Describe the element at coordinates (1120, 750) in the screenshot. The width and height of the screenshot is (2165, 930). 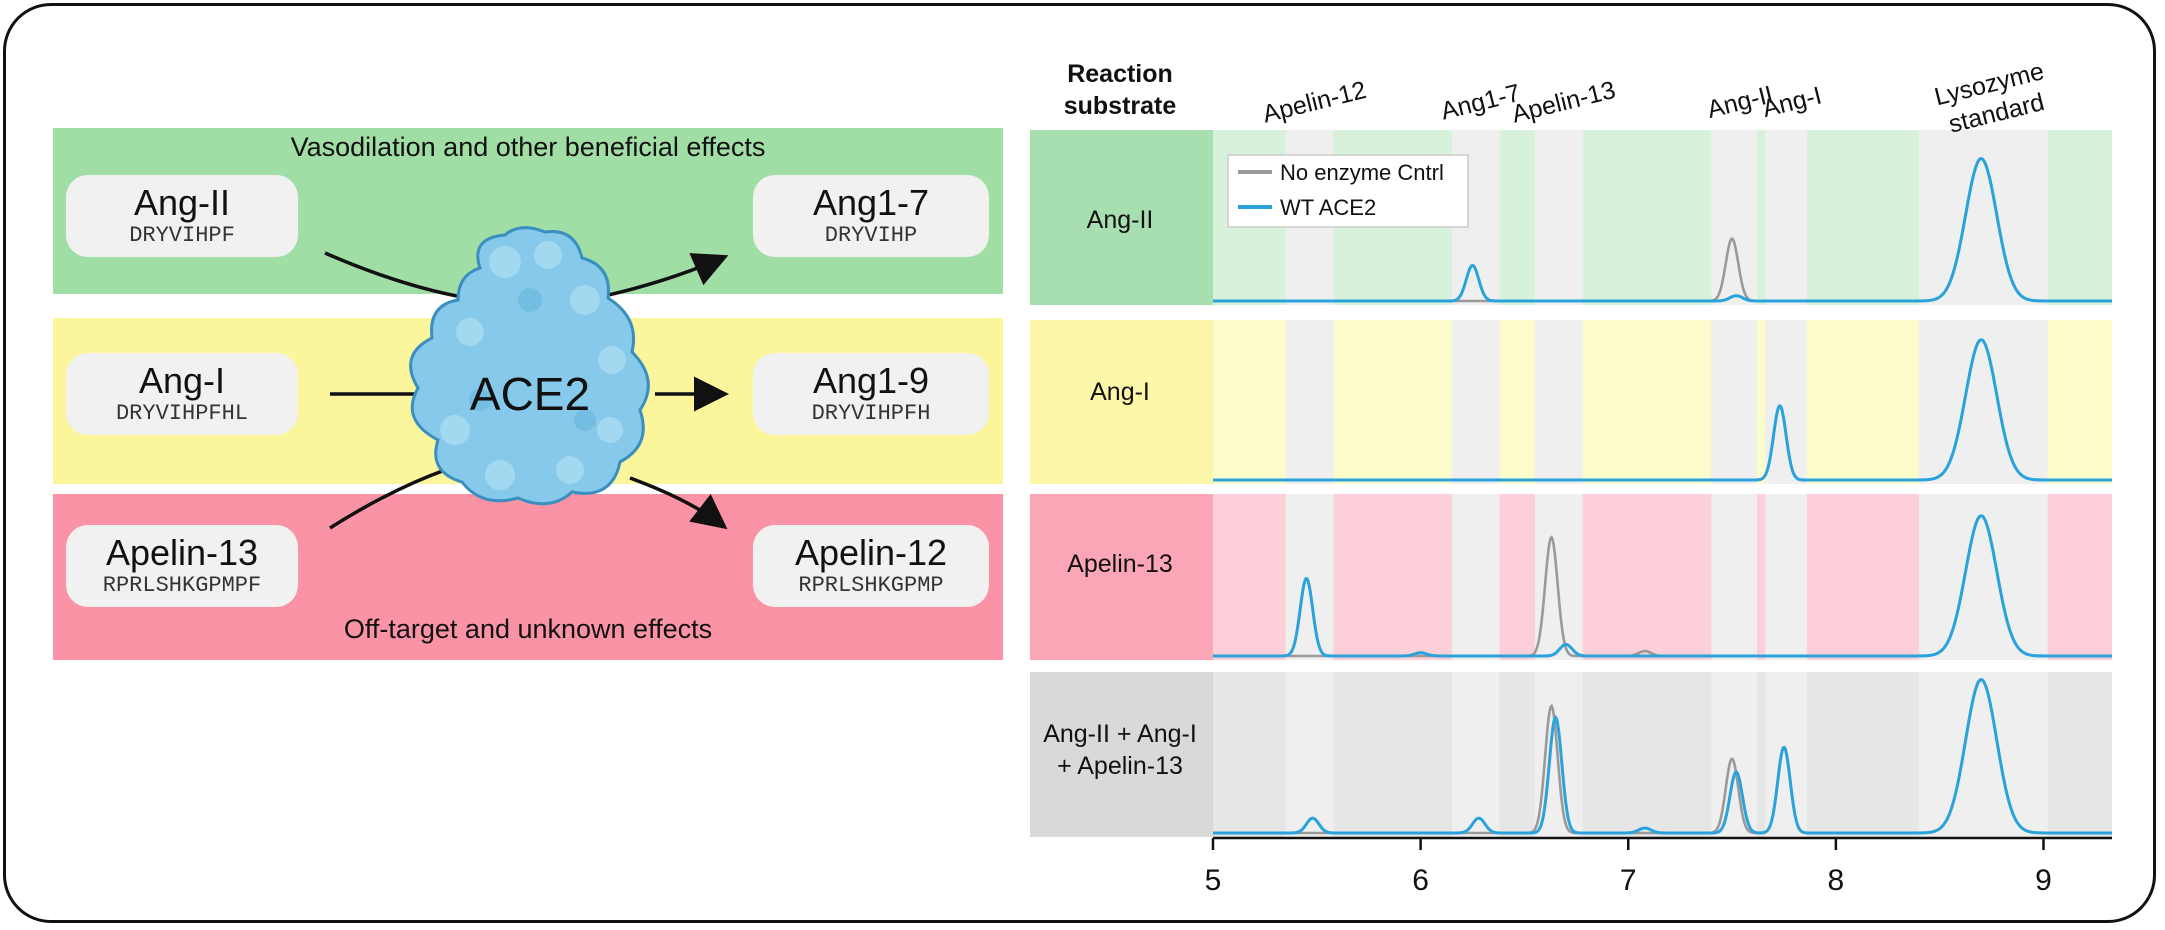
I see `row-label-mixture: Ang-II + Ang-I + Apelin-13` at that location.